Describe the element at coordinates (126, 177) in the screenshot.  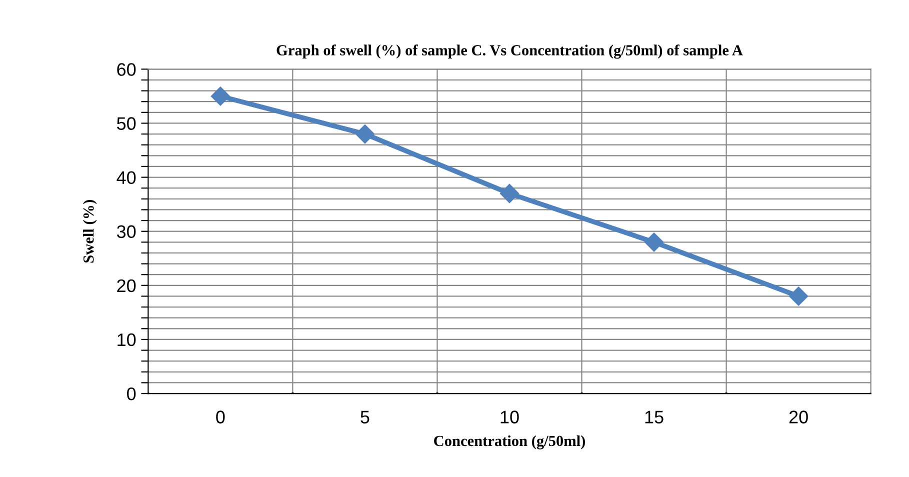
I see `y-tick-label: 40` at that location.